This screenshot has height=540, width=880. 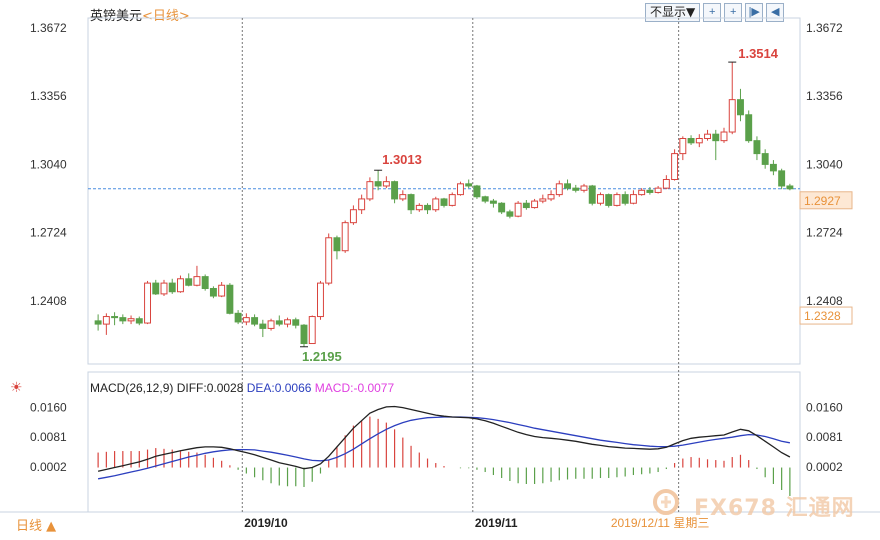 What do you see at coordinates (166, 16) in the screenshot?
I see `timeframe-toggle: <日线>` at bounding box center [166, 16].